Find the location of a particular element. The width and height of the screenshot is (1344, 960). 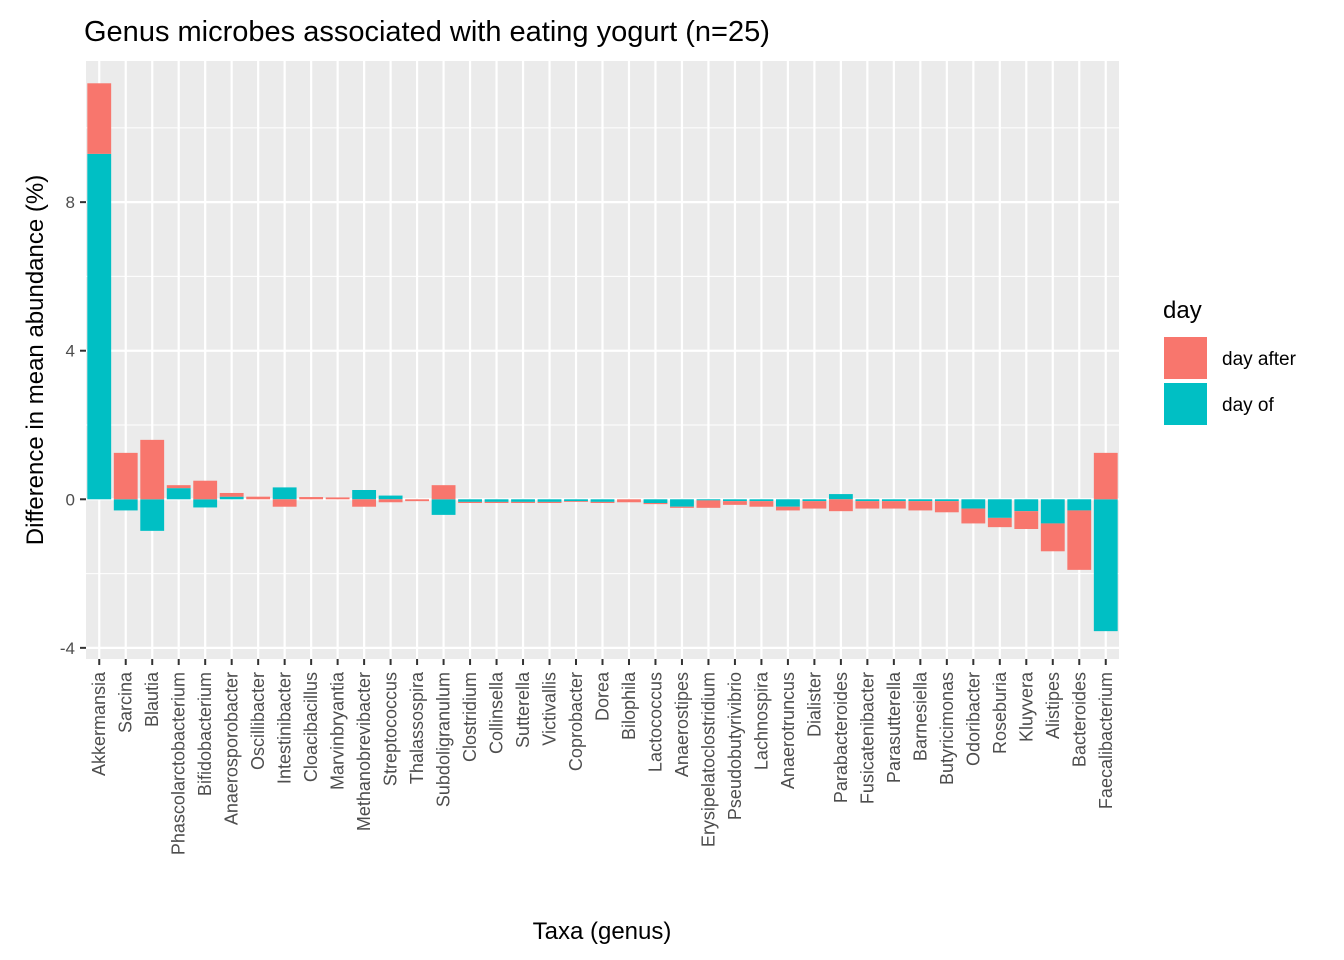

x-tick-label: Anaerostipes is located at coordinates (682, 724).